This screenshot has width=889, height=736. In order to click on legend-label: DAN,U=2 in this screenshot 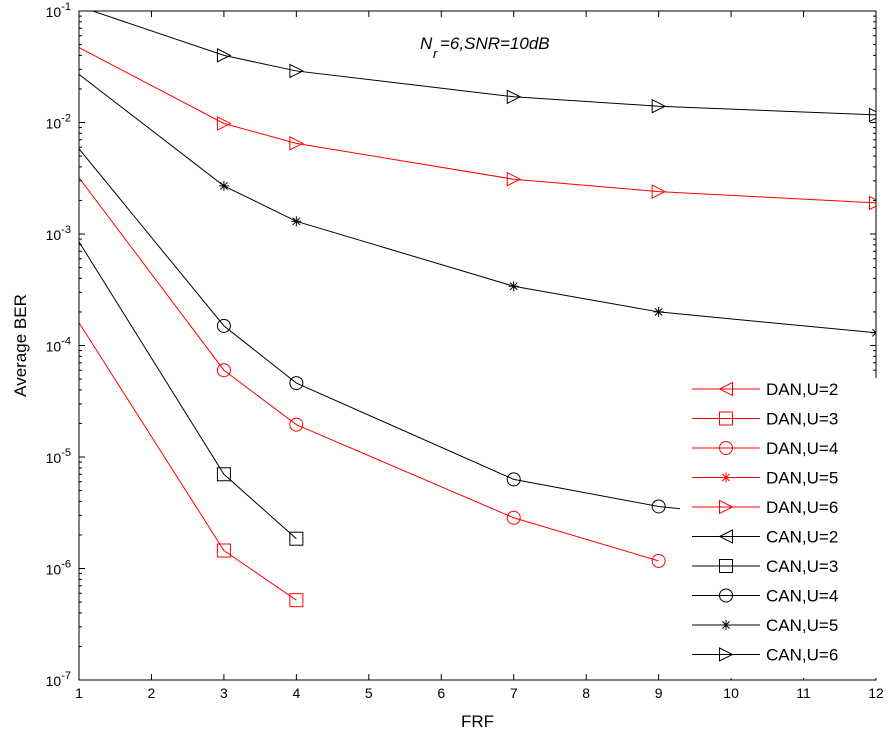, I will do `click(802, 389)`.